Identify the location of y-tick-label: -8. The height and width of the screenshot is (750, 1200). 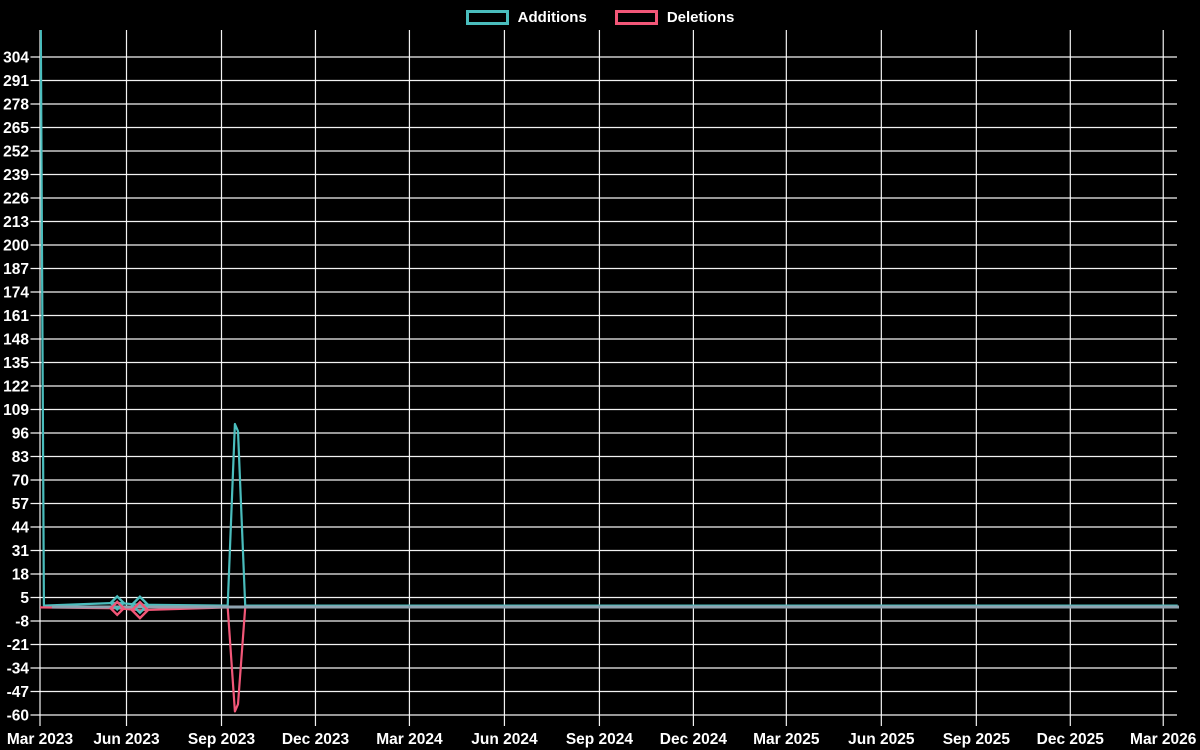
(22, 622).